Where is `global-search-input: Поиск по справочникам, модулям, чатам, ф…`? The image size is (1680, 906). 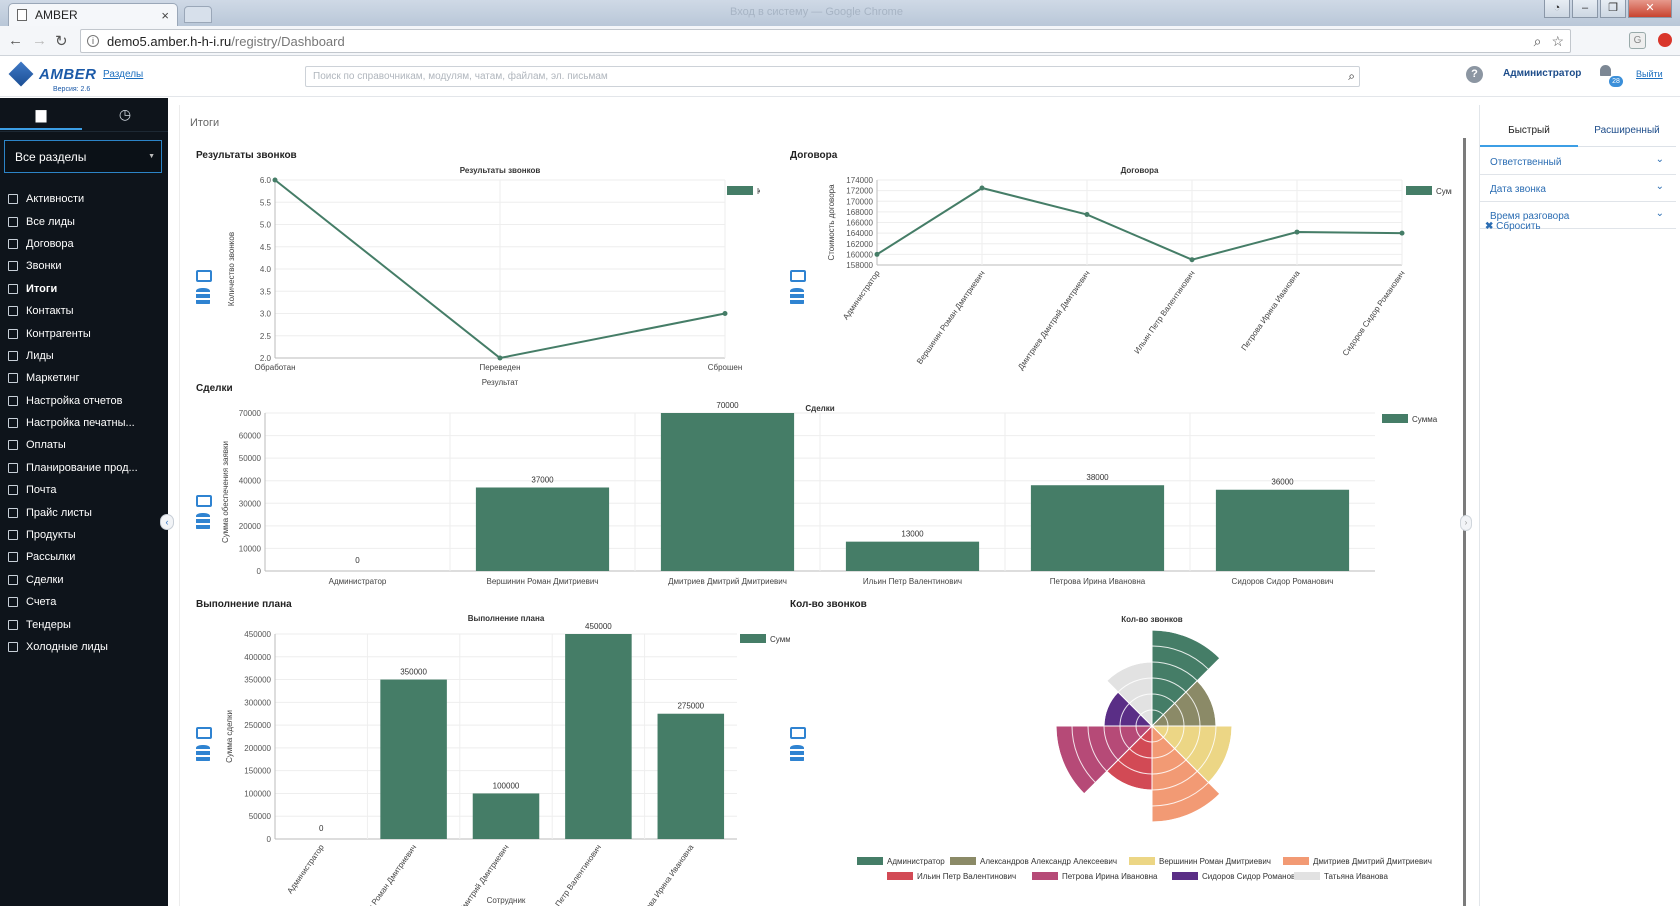 global-search-input: Поиск по справочникам, модулям, чатам, ф… is located at coordinates (832, 76).